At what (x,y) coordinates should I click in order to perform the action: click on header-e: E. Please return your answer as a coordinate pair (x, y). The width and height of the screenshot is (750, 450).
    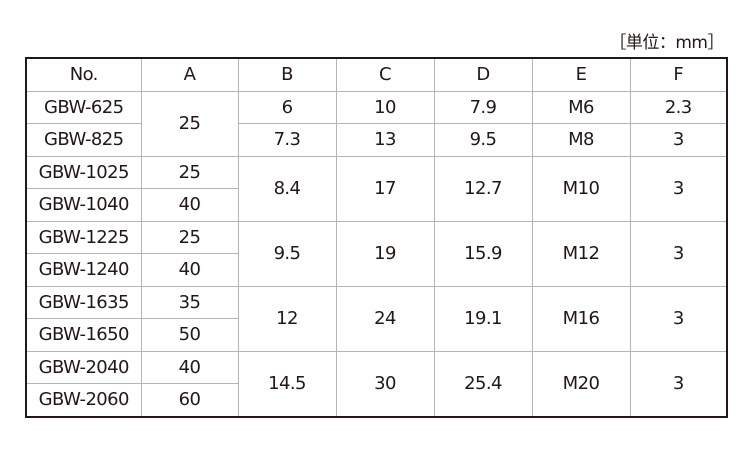
    Looking at the image, I should click on (581, 74).